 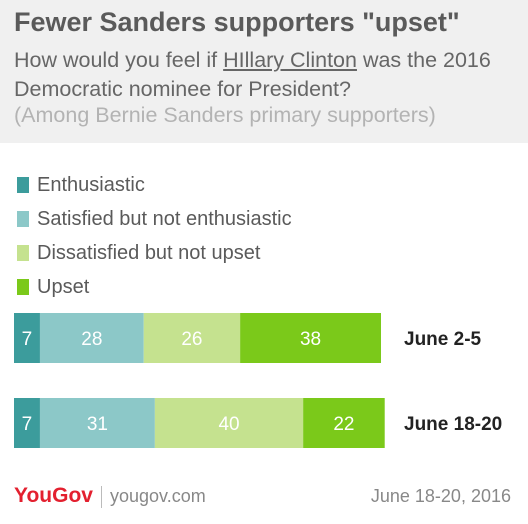 I want to click on legend-label-dissatisfied: Dissatisfied but not upset, so click(x=149, y=252).